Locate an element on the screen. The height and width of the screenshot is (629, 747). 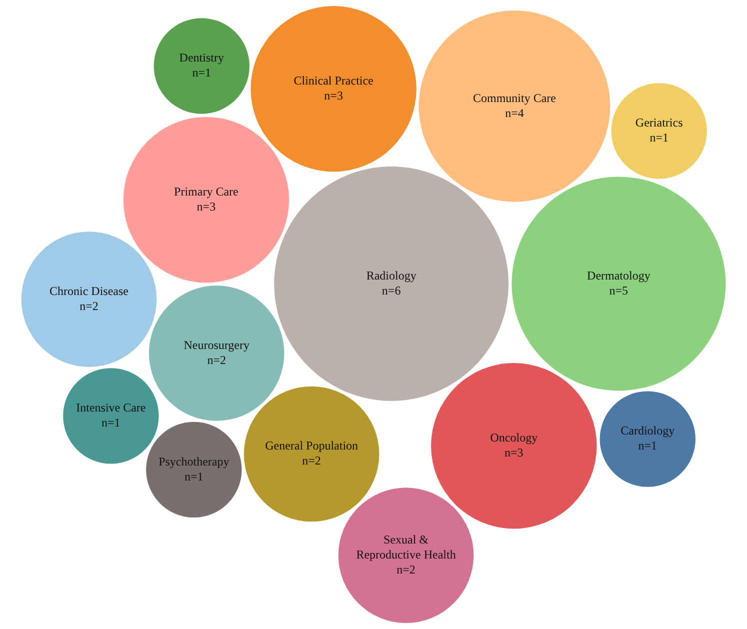
category-label: Radiology is located at coordinates (391, 275).